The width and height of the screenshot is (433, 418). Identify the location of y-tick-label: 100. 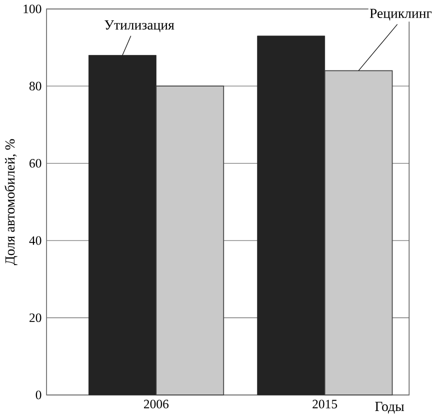
(33, 9).